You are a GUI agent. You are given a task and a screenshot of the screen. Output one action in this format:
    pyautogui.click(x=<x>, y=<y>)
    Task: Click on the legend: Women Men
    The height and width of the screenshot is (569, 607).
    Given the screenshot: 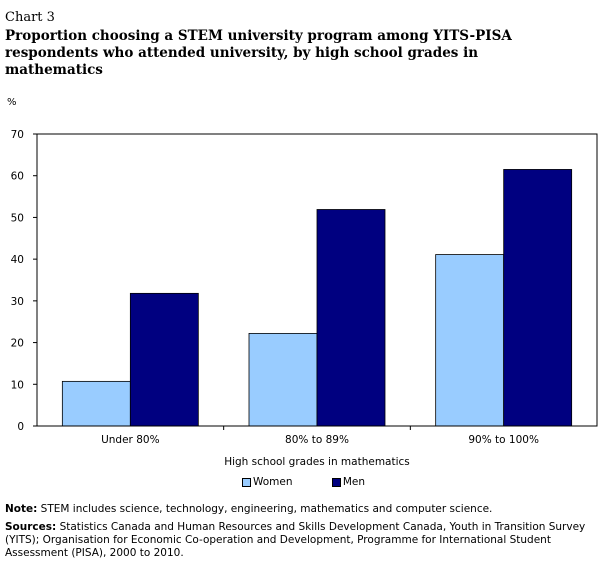 What is the action you would take?
    pyautogui.click(x=303, y=483)
    